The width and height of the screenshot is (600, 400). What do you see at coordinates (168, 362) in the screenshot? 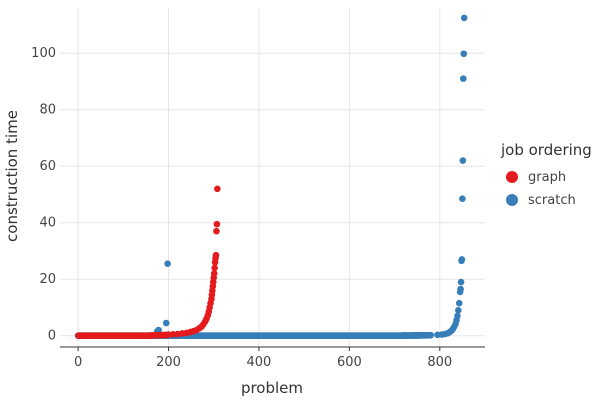
I see `x-tick-label: 200` at bounding box center [168, 362].